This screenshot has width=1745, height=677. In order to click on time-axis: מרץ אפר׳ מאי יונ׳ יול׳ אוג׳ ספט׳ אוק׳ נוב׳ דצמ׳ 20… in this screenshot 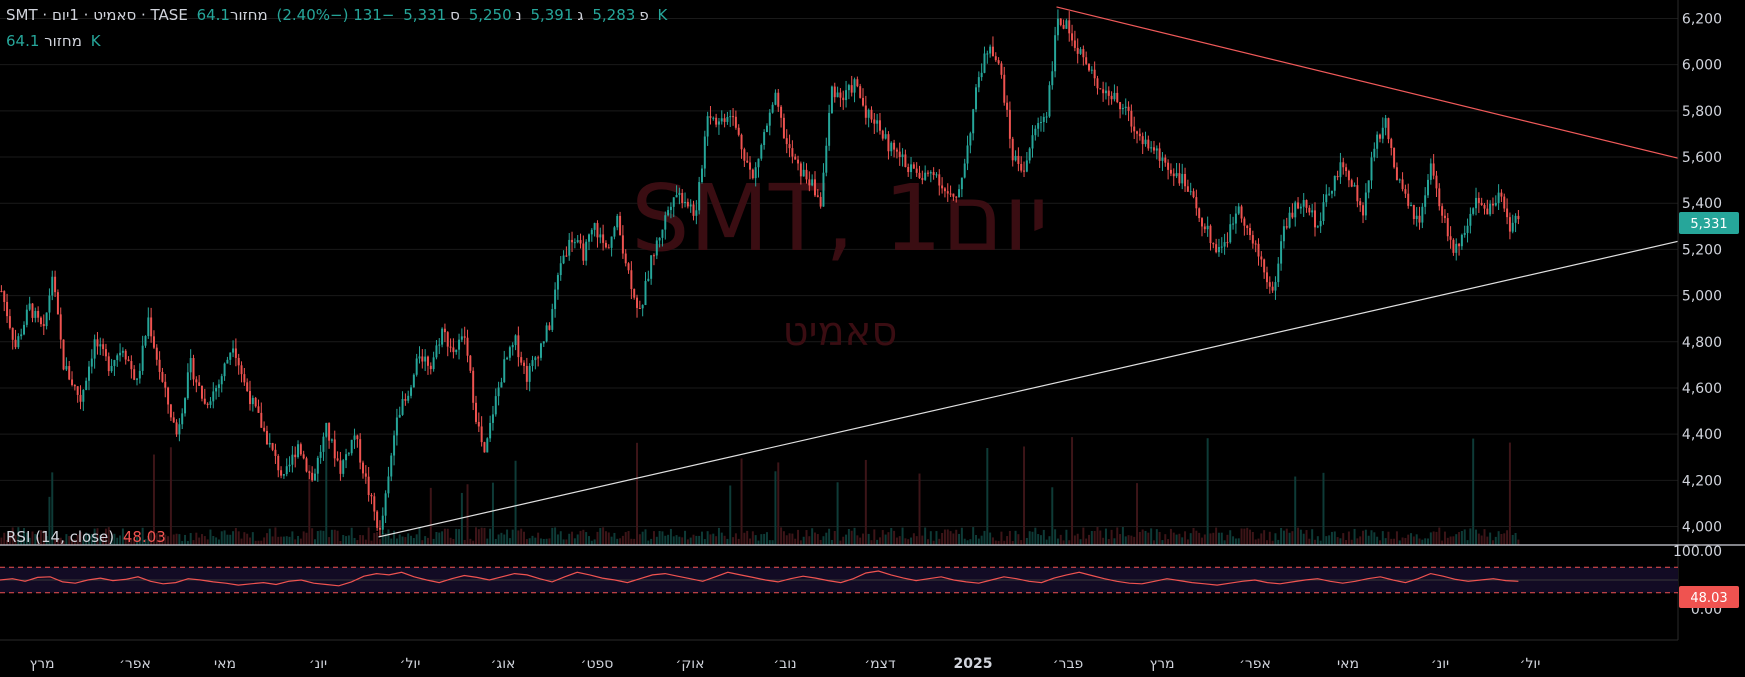, I will do `click(785, 664)`.